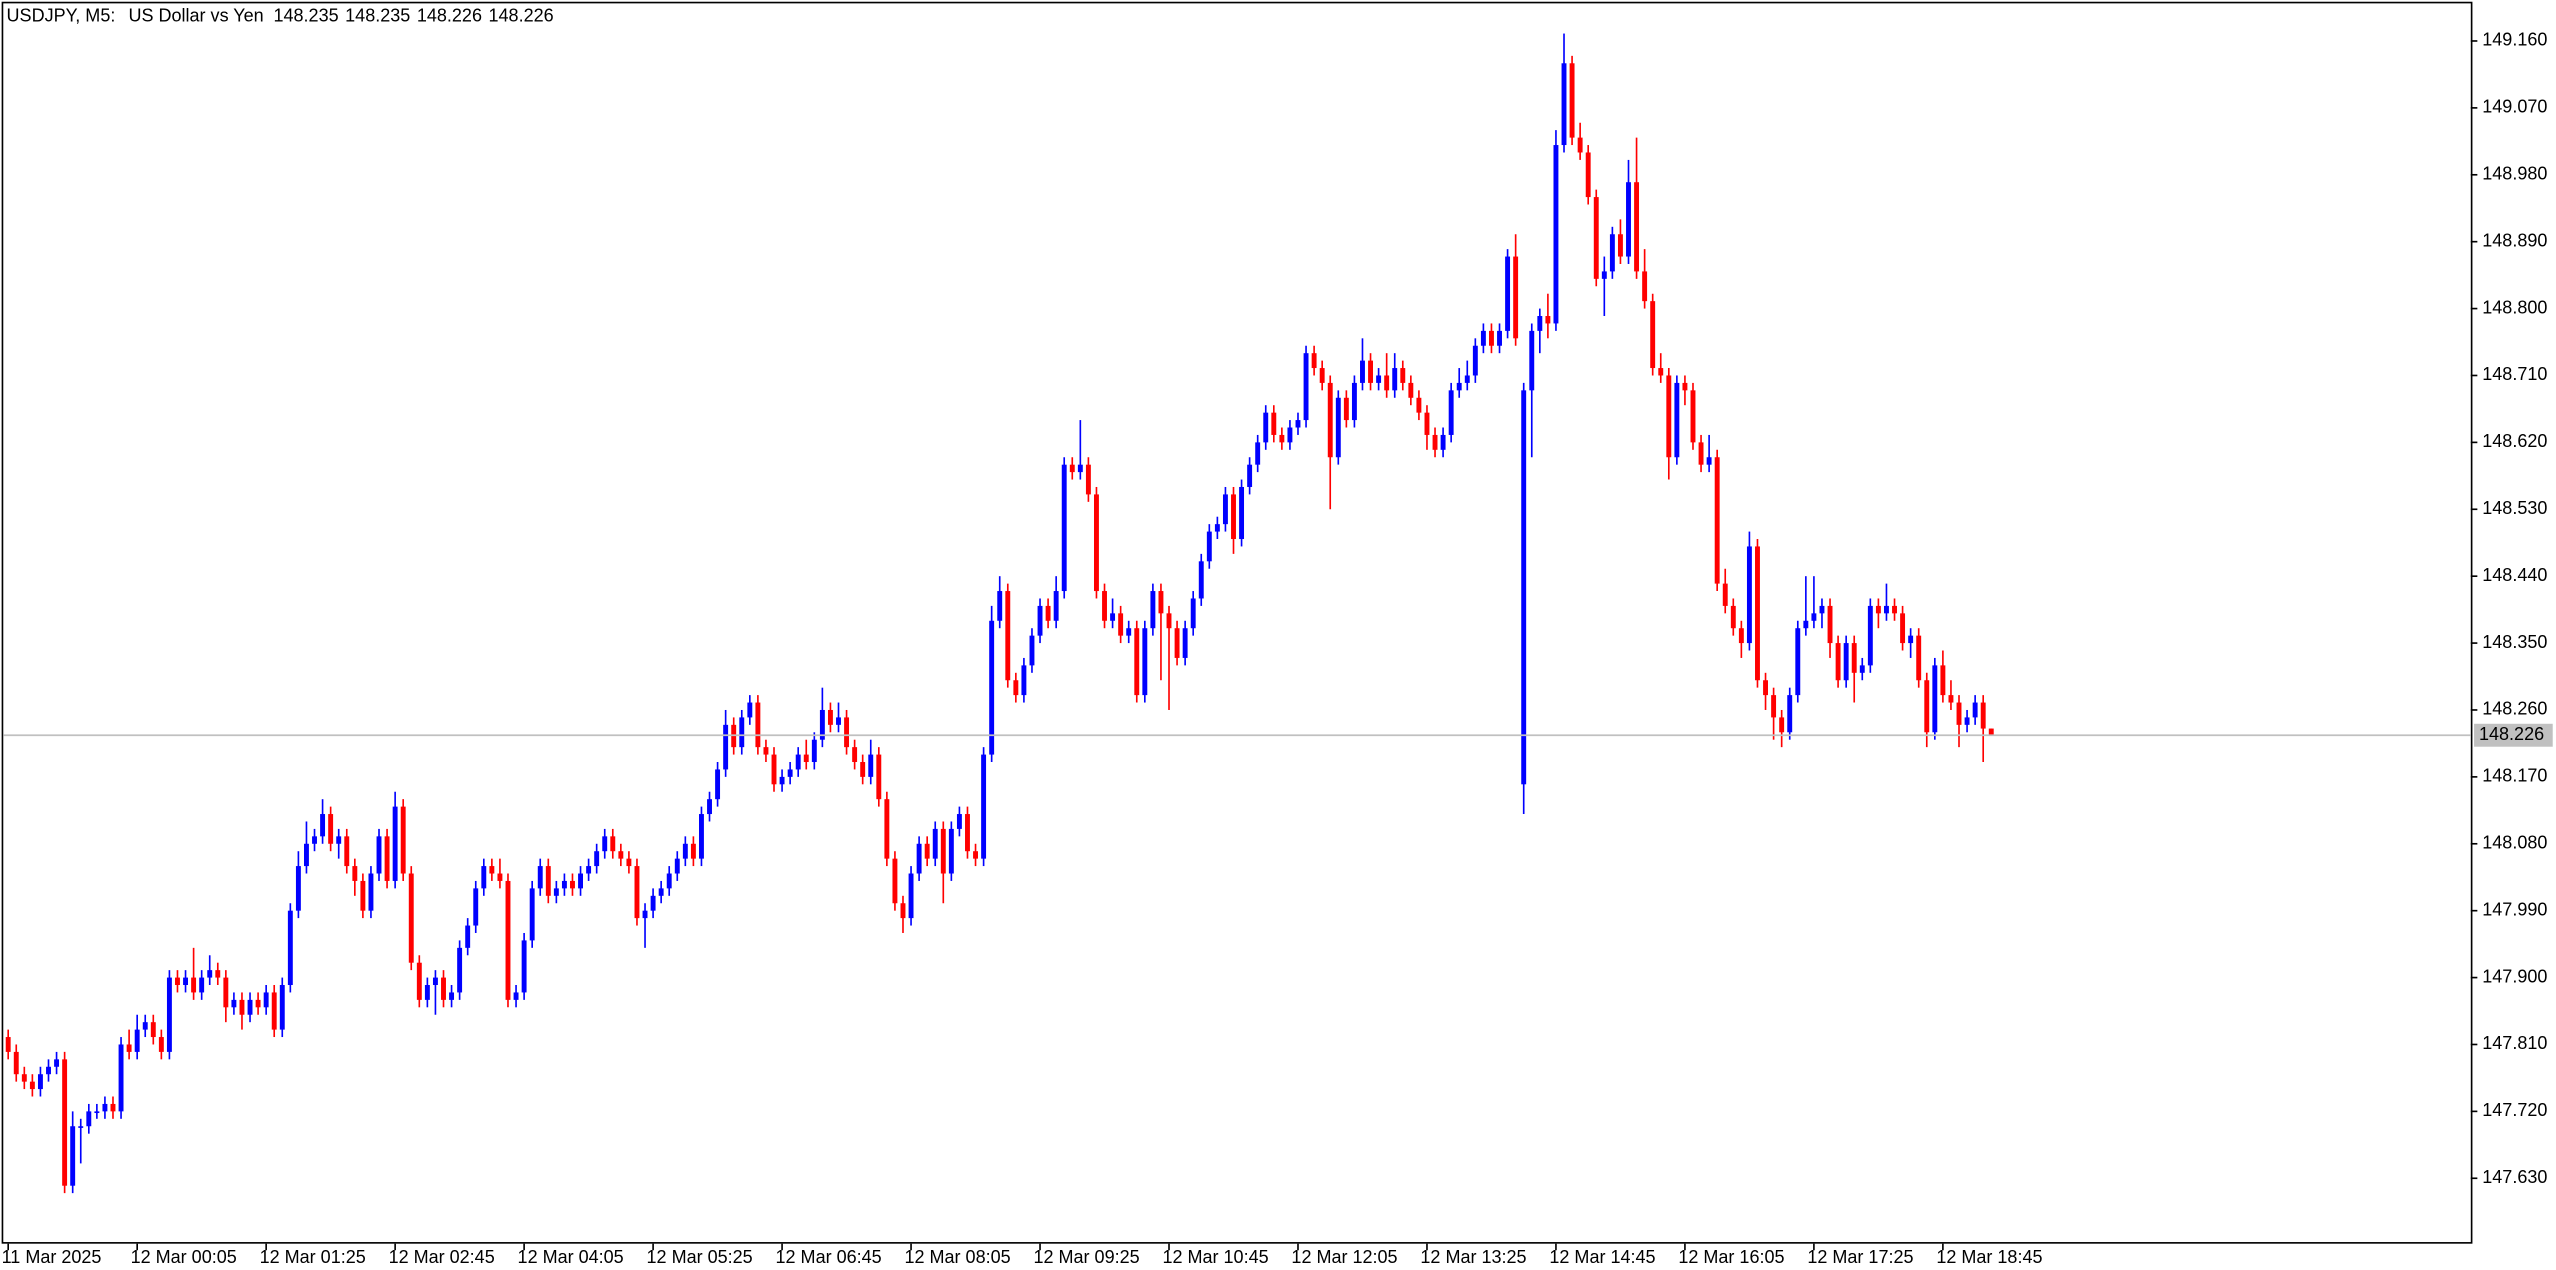  I want to click on ohlc-high: 148.235, so click(377, 15).